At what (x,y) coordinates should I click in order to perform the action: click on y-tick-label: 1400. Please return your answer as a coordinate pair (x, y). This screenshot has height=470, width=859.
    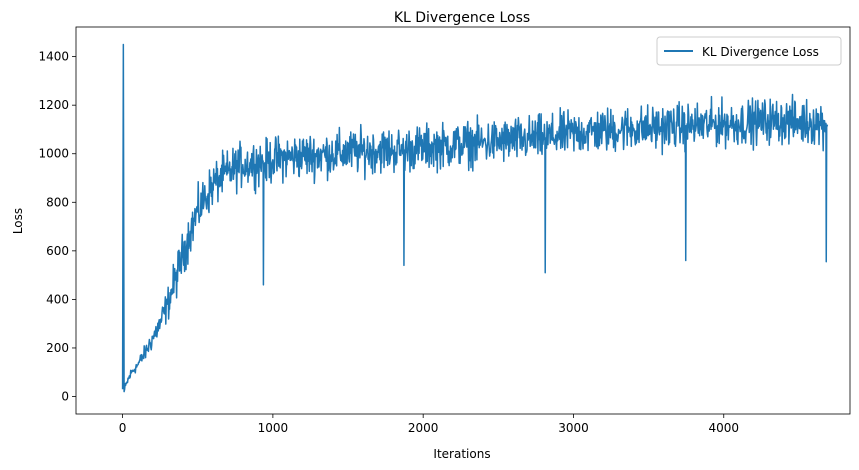
    Looking at the image, I should click on (53, 57).